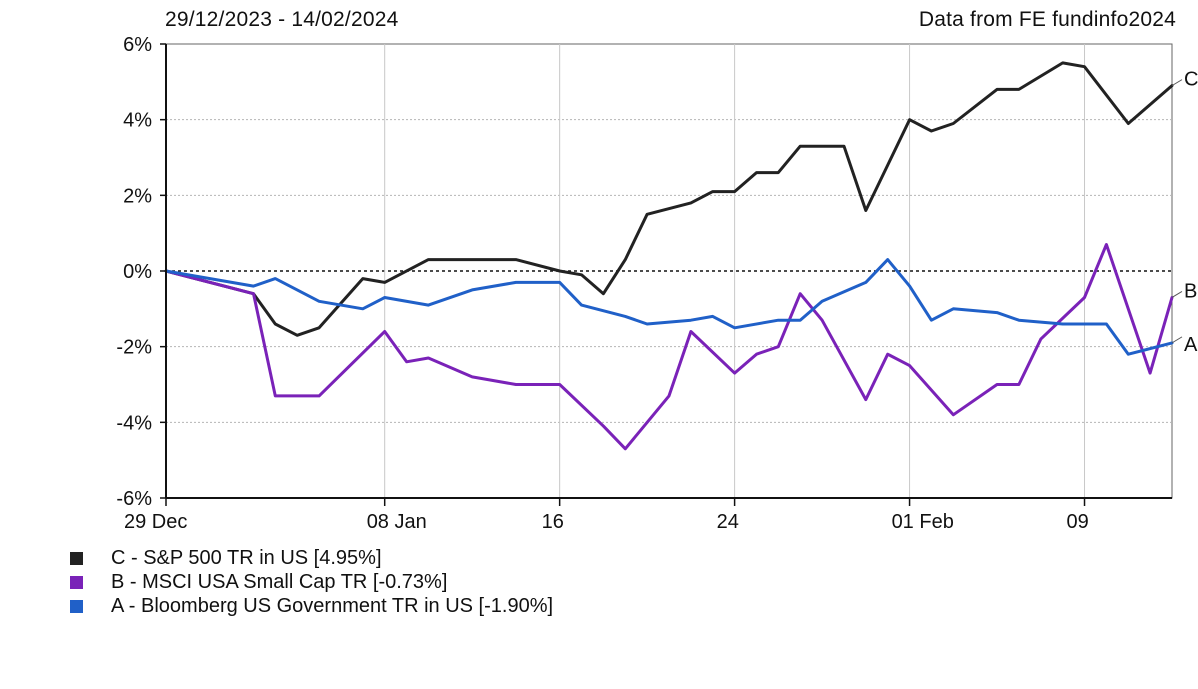  Describe the element at coordinates (155, 522) in the screenshot. I see `x-tick-label: 29 Dec` at that location.